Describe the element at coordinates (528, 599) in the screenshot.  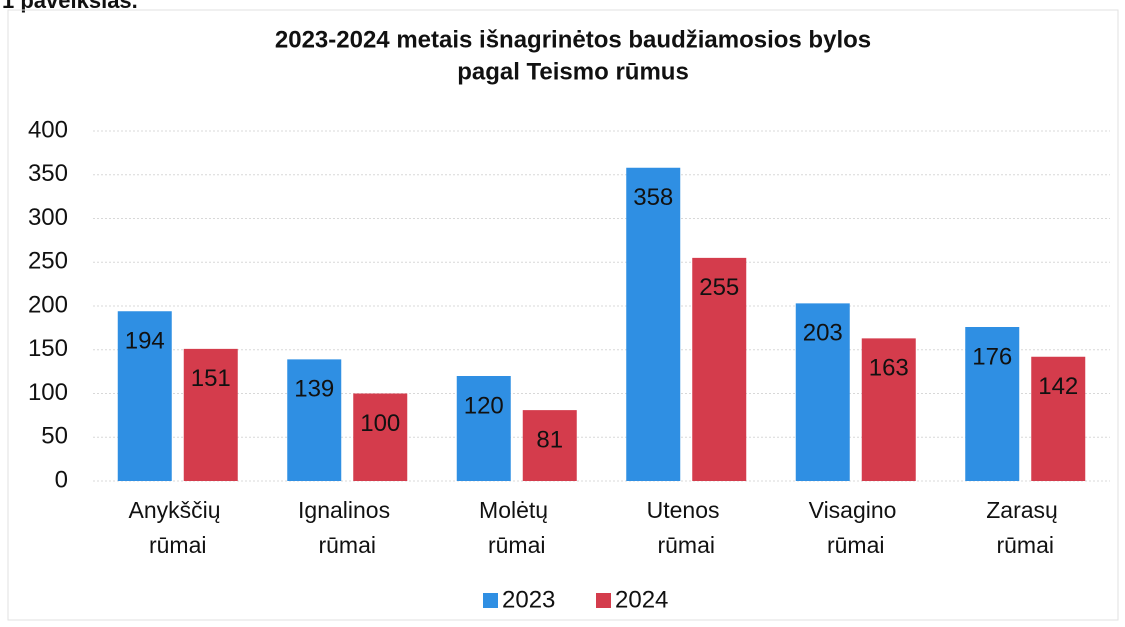
I see `legend-label: 2023` at that location.